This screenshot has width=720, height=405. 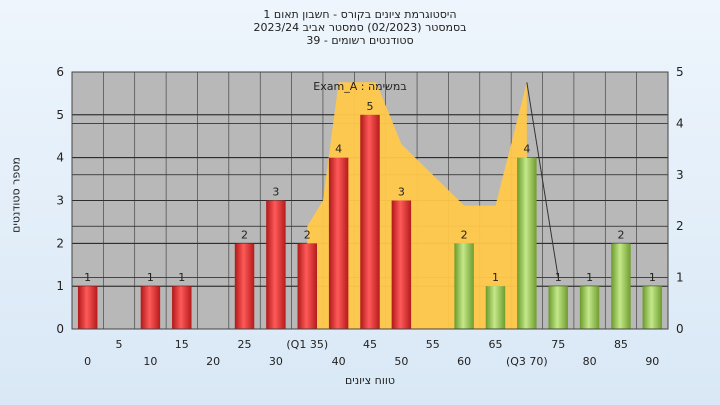 I want to click on y2-tick-label: 1, so click(x=680, y=278).